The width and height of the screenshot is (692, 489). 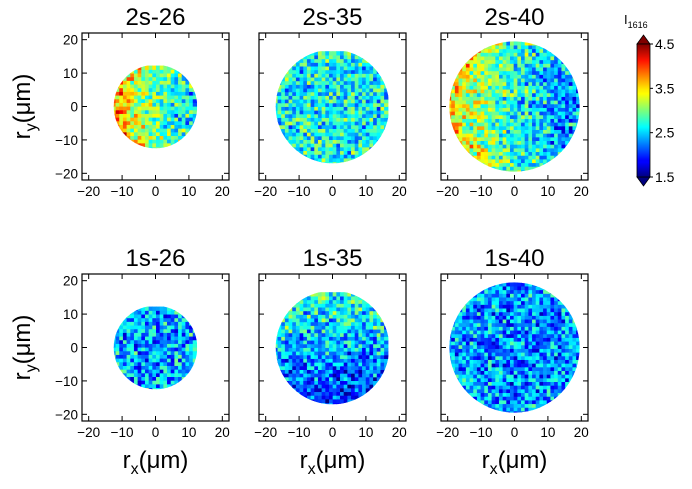 What do you see at coordinates (515, 462) in the screenshot?
I see `x-axis-label: rx(μm)` at bounding box center [515, 462].